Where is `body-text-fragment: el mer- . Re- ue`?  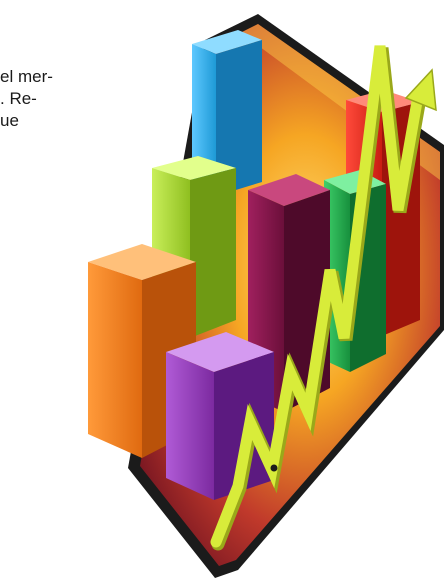
body-text-fragment: el mer- . Re- ue is located at coordinates (55, 99).